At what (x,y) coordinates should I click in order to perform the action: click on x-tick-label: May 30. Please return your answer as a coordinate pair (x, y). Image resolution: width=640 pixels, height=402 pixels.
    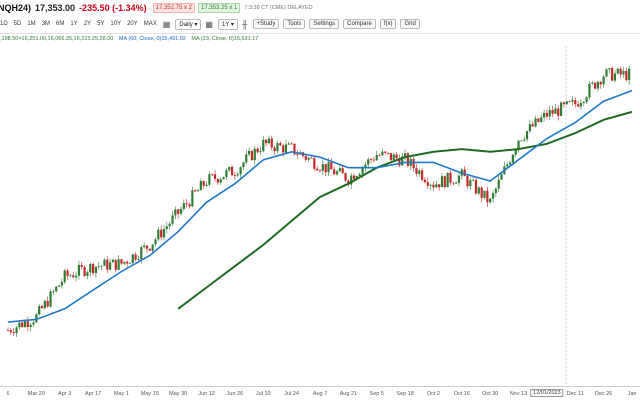
    Looking at the image, I should click on (178, 394).